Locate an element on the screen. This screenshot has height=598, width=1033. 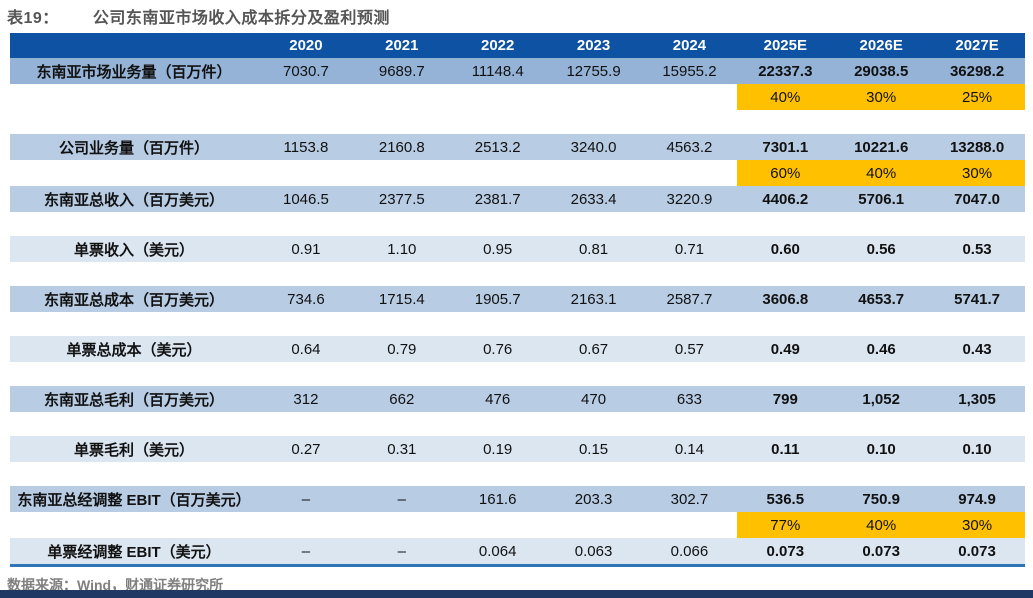
data-cell: 2377.5 is located at coordinates (401, 199).